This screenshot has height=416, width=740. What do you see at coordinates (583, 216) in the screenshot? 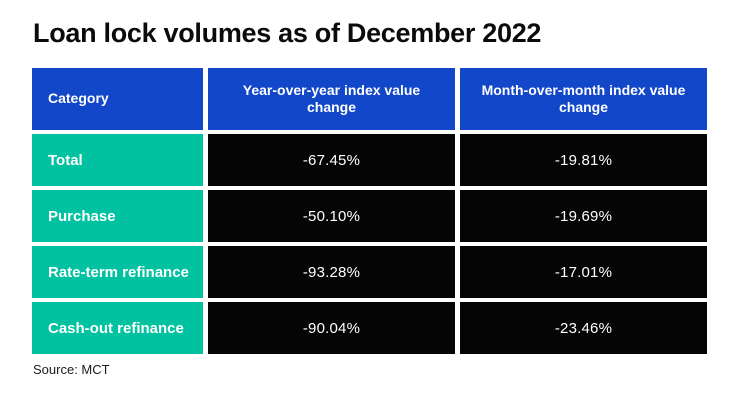
I see `row-purchase-mom-value: -19.69%` at bounding box center [583, 216].